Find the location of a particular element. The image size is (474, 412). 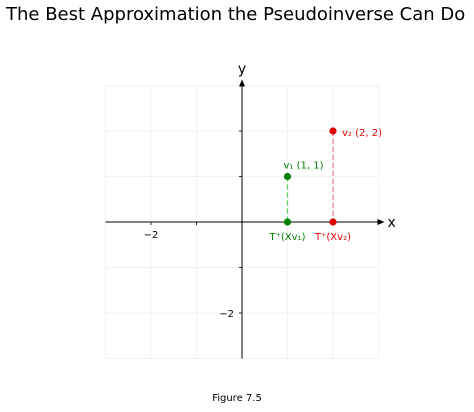

x-tick-label: −2 is located at coordinates (151, 235).